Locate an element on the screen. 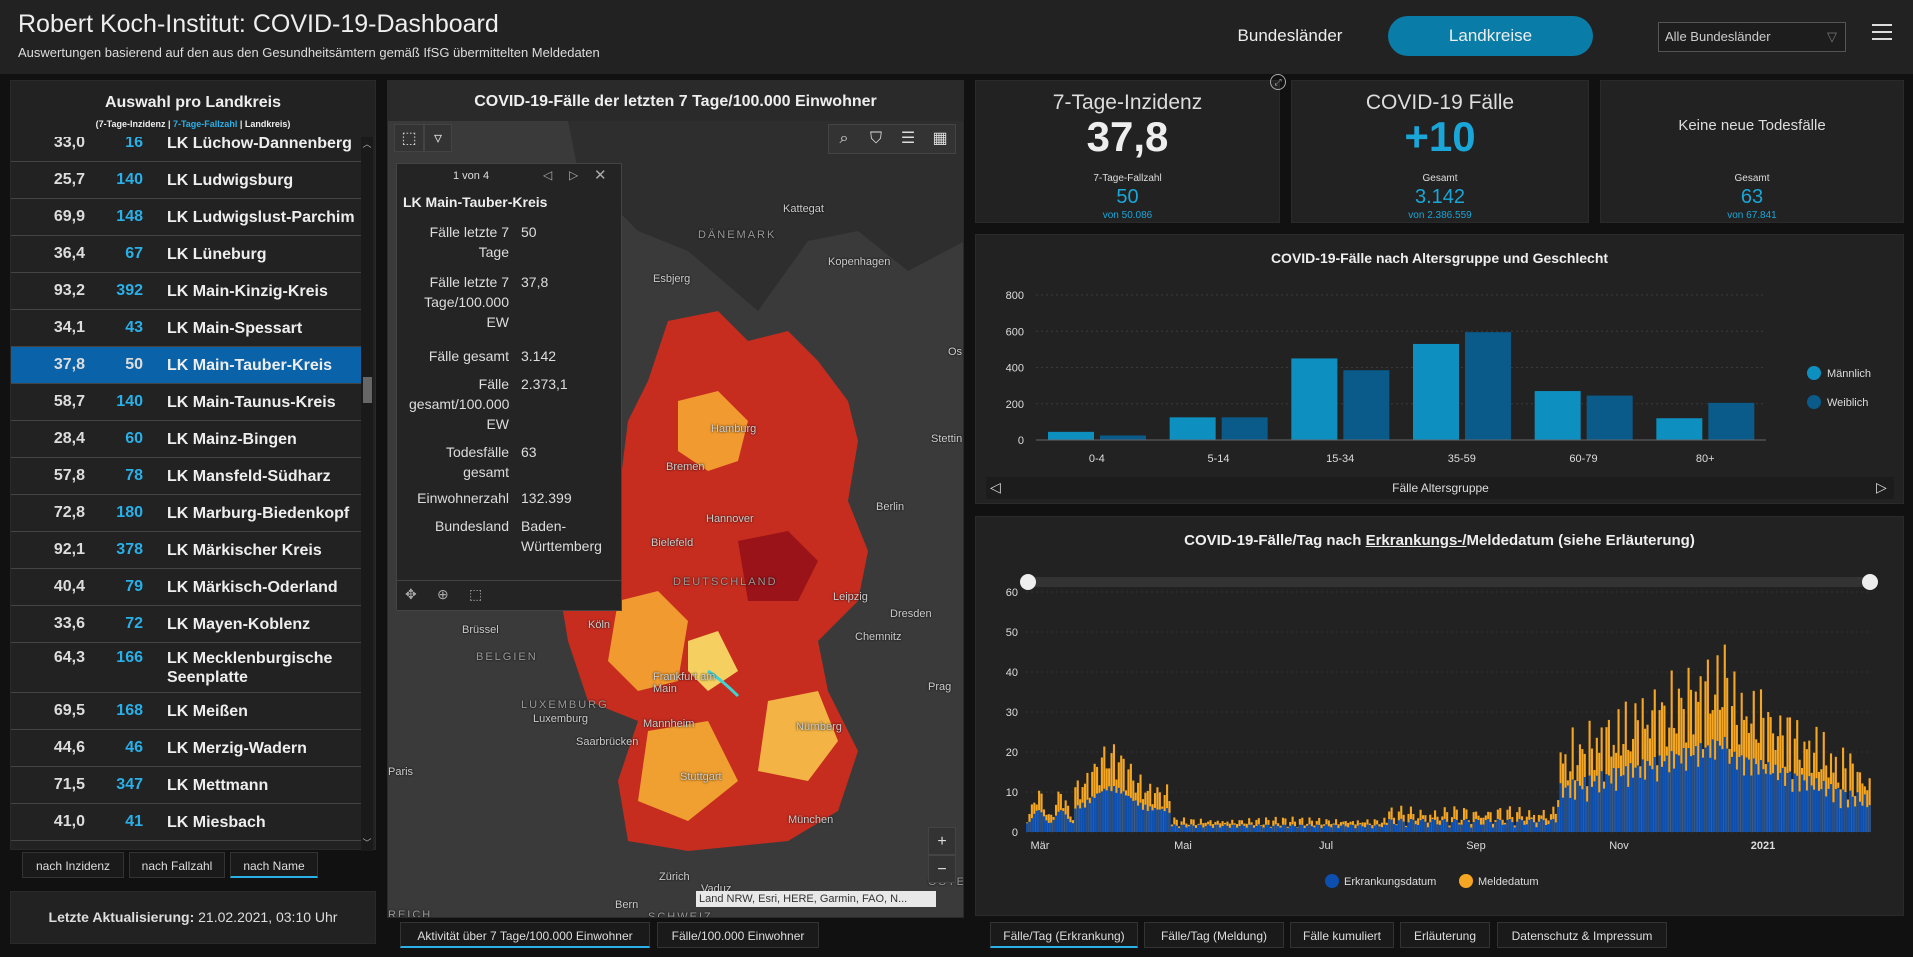  range-slider-handle-left is located at coordinates (1028, 582).